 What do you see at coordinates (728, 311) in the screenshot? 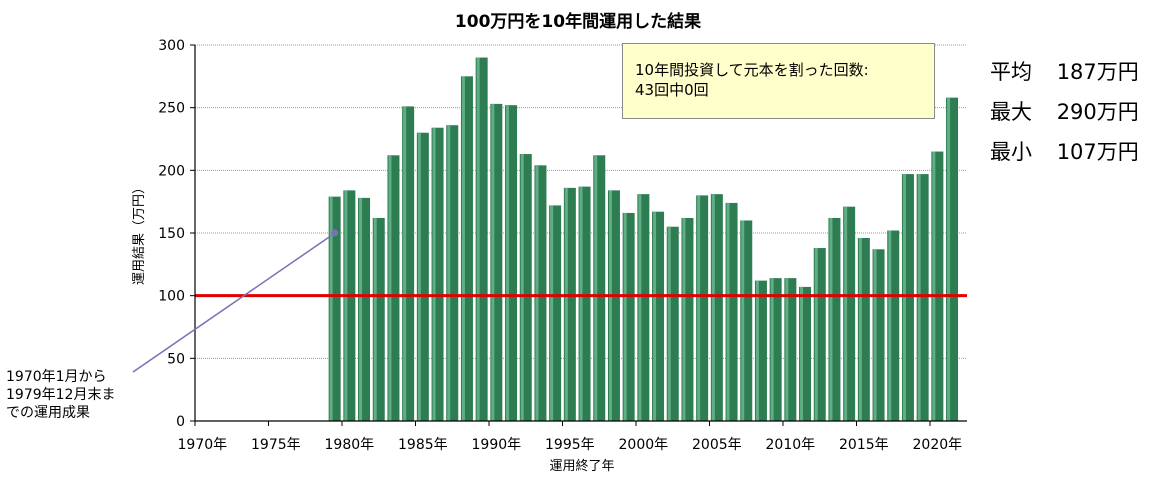
I see `bar-2006-highlight` at bounding box center [728, 311].